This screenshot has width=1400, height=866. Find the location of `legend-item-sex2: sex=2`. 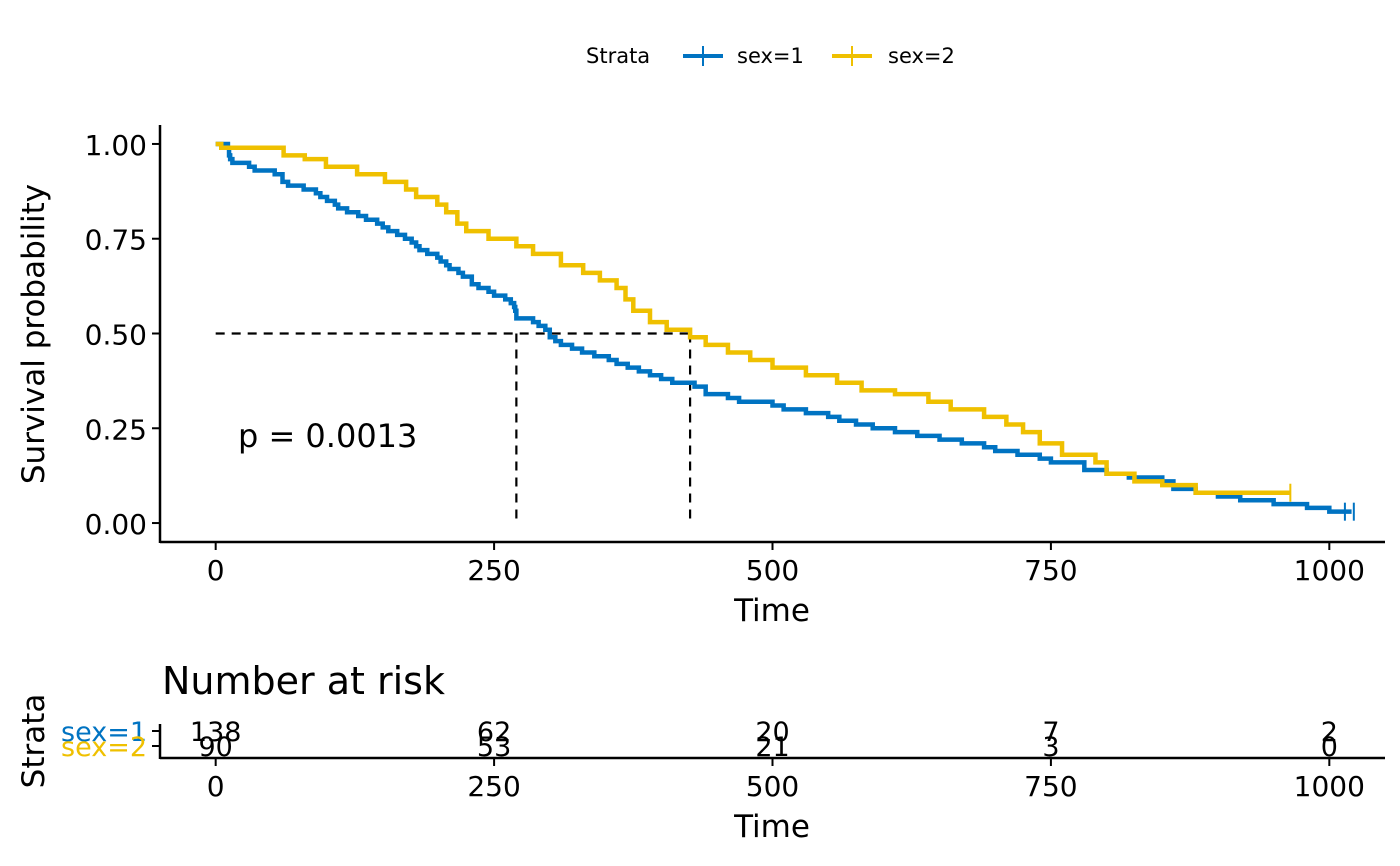

legend-item-sex2: sex=2 is located at coordinates (893, 56).